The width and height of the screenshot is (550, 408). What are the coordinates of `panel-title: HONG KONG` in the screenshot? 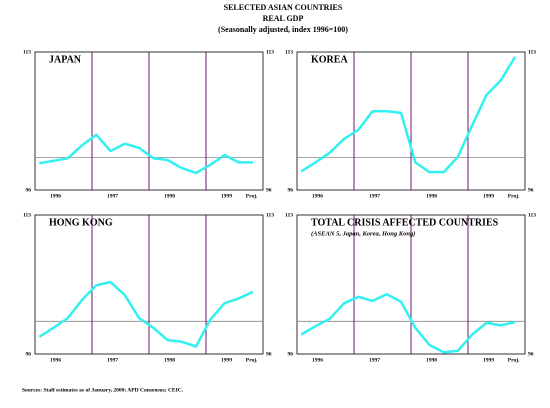 It's located at (81, 222).